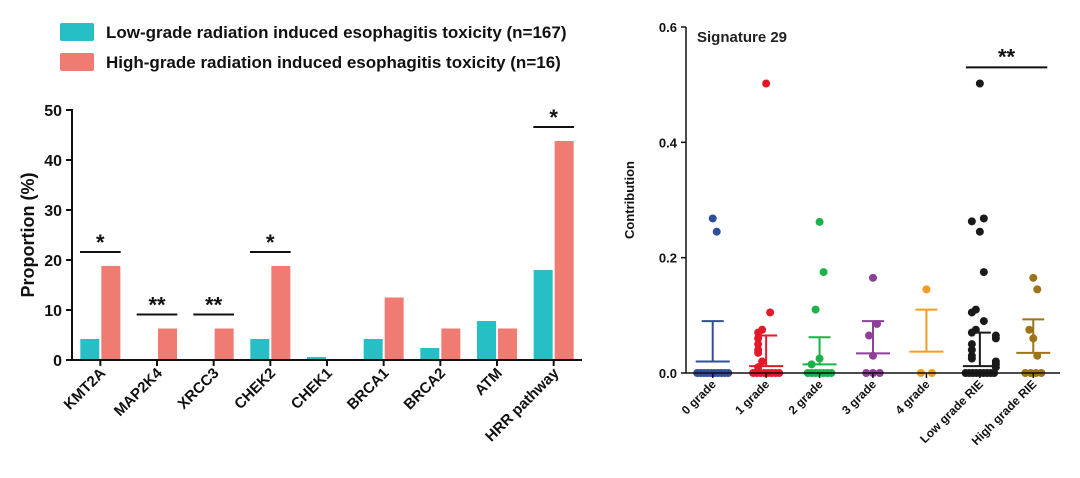  What do you see at coordinates (53, 111) in the screenshot?
I see `bar-y-tick-label: 50` at bounding box center [53, 111].